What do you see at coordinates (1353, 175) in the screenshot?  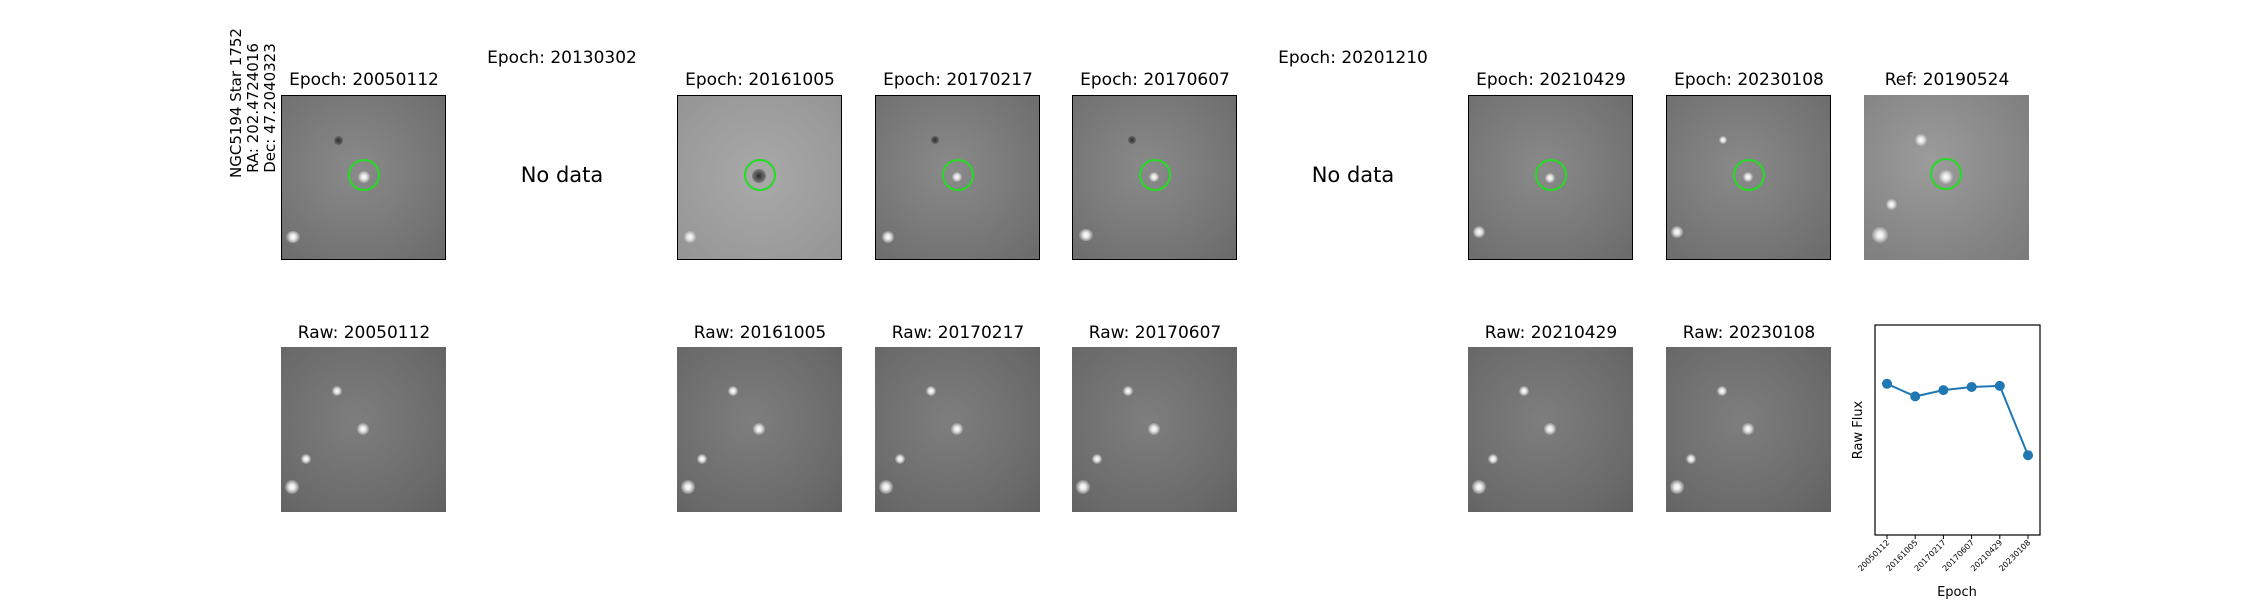 I see `no-data-text-2: No data` at bounding box center [1353, 175].